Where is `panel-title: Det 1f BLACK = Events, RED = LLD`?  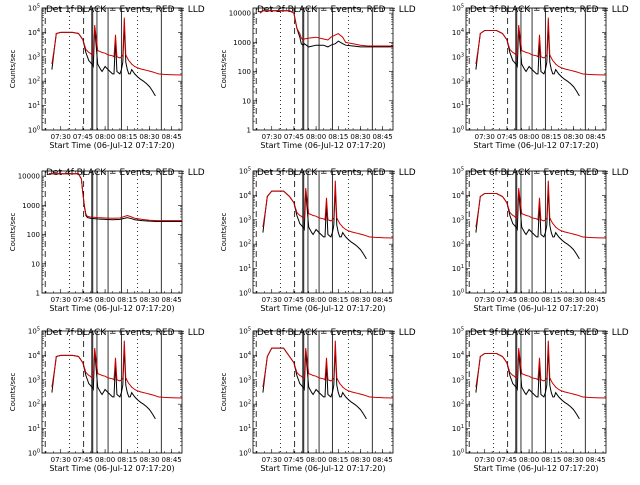
panel-title: Det 1f BLACK = Events, RED = LLD is located at coordinates (125, 10).